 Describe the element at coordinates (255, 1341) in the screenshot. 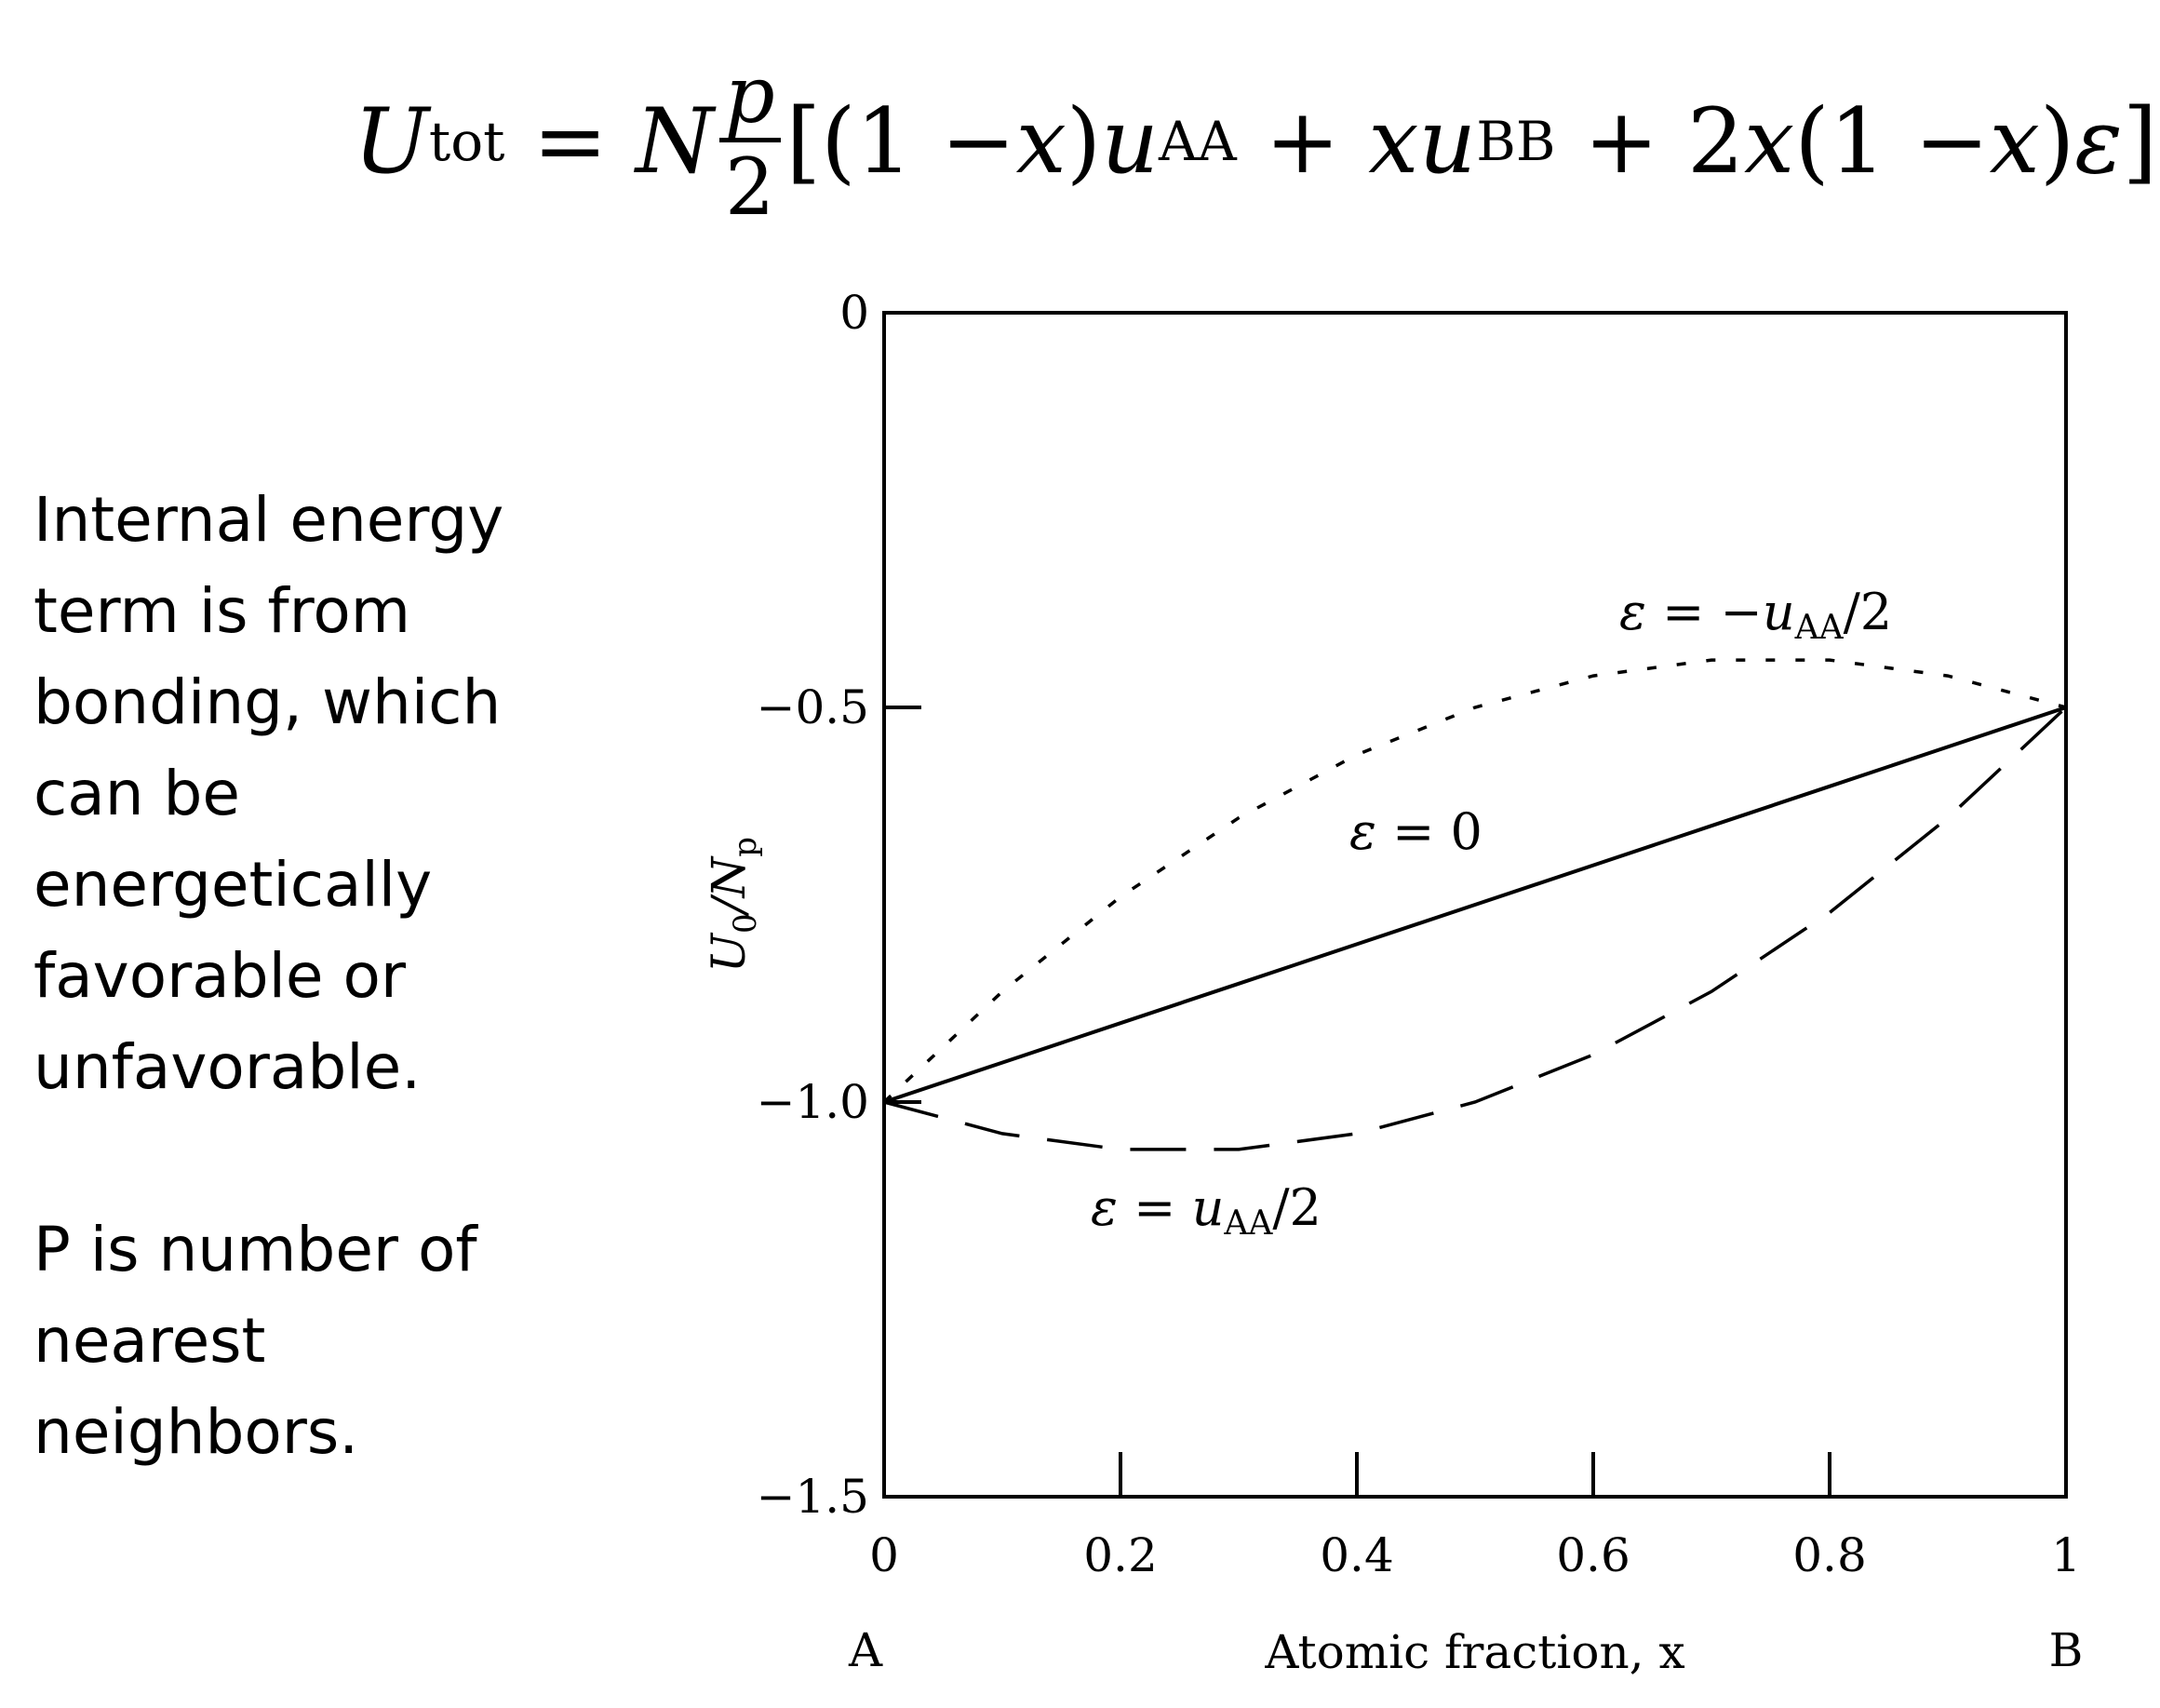

I see `side-text-paragraph-2: P is number of nearest neighbors.` at that location.